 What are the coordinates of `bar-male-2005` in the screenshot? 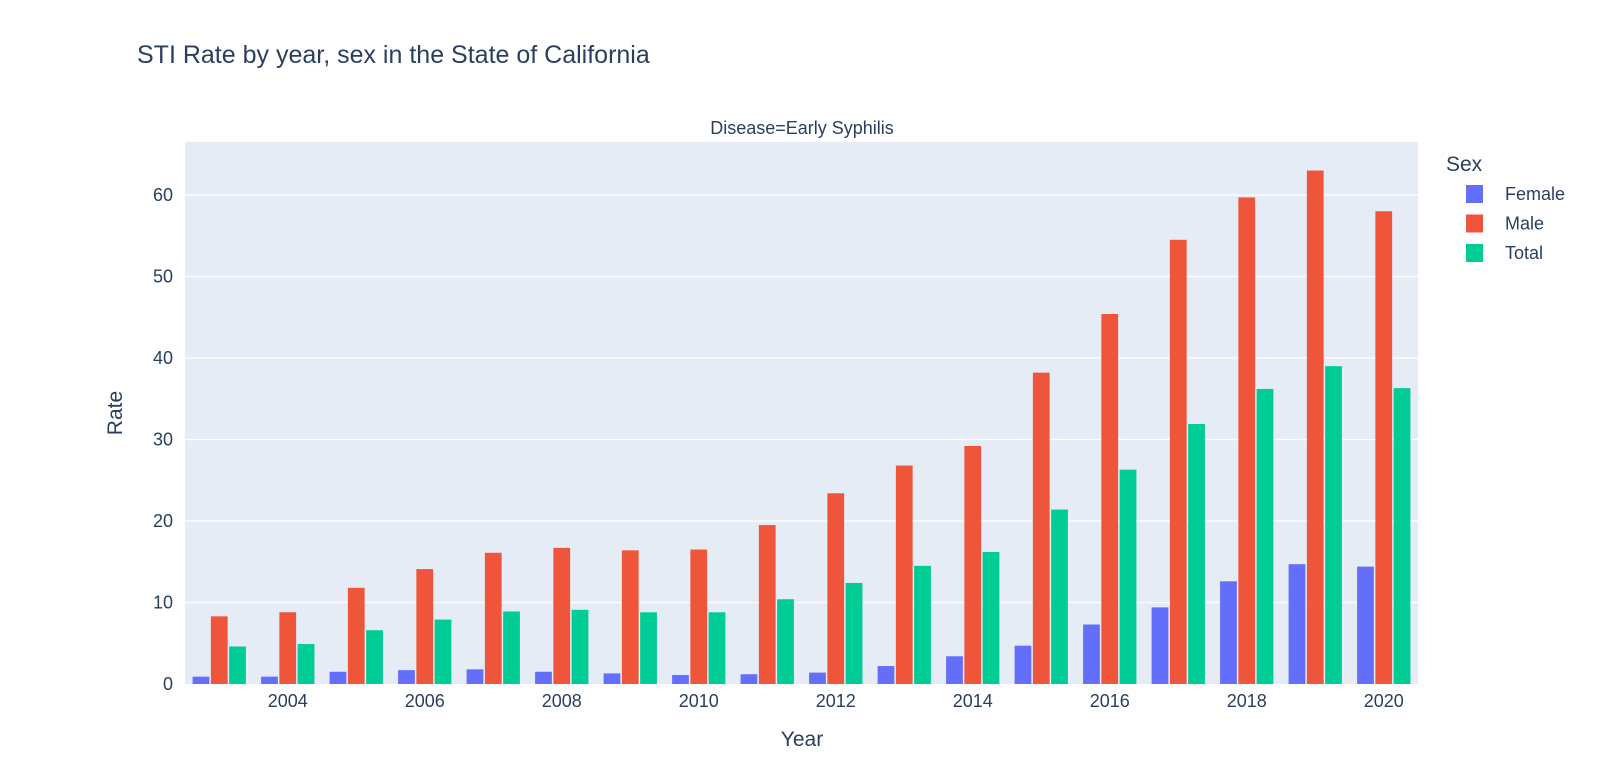 It's located at (356, 635).